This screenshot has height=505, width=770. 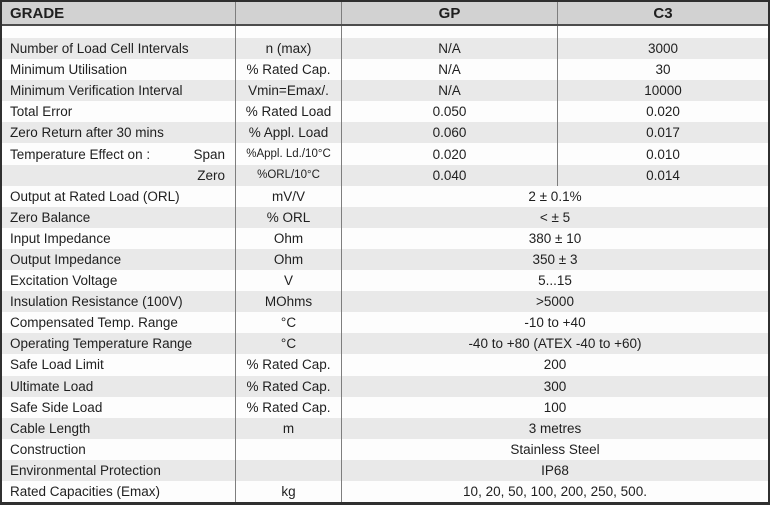 I want to click on table-row: Environmental Protection IP68, so click(x=385, y=470).